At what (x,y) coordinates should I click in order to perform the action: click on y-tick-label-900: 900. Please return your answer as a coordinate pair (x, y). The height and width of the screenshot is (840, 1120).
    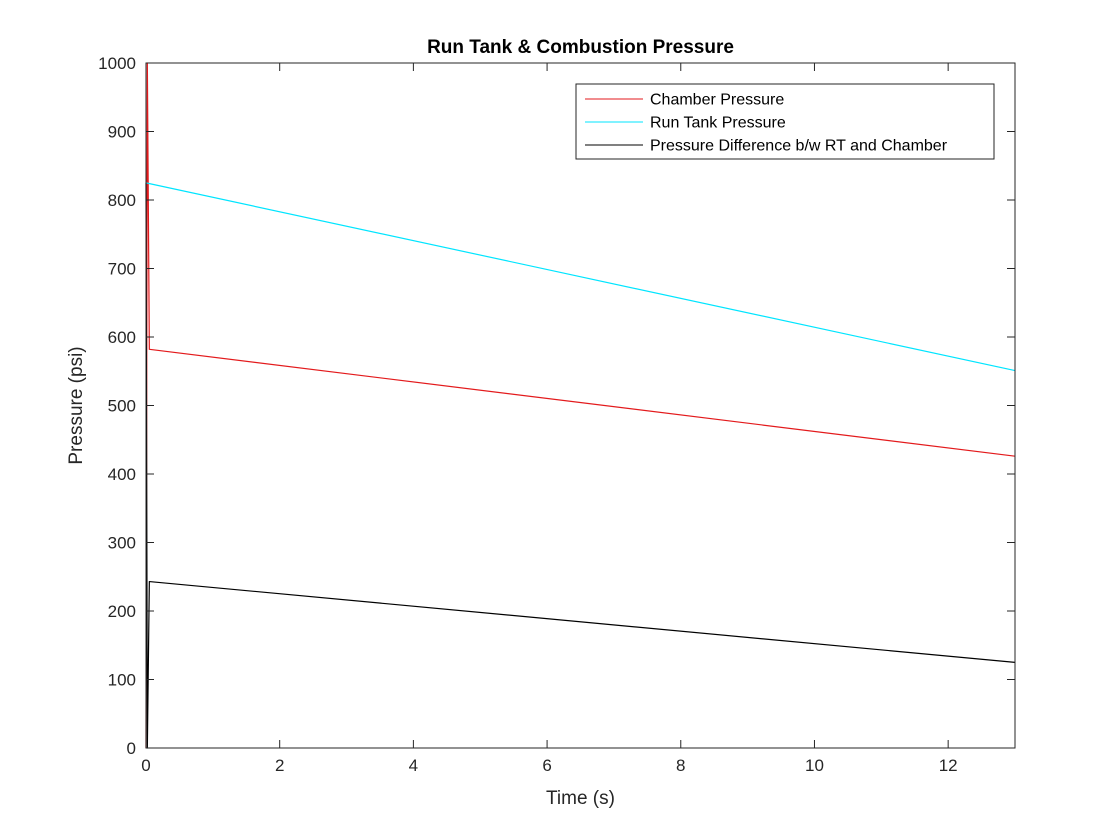
    Looking at the image, I should click on (122, 132).